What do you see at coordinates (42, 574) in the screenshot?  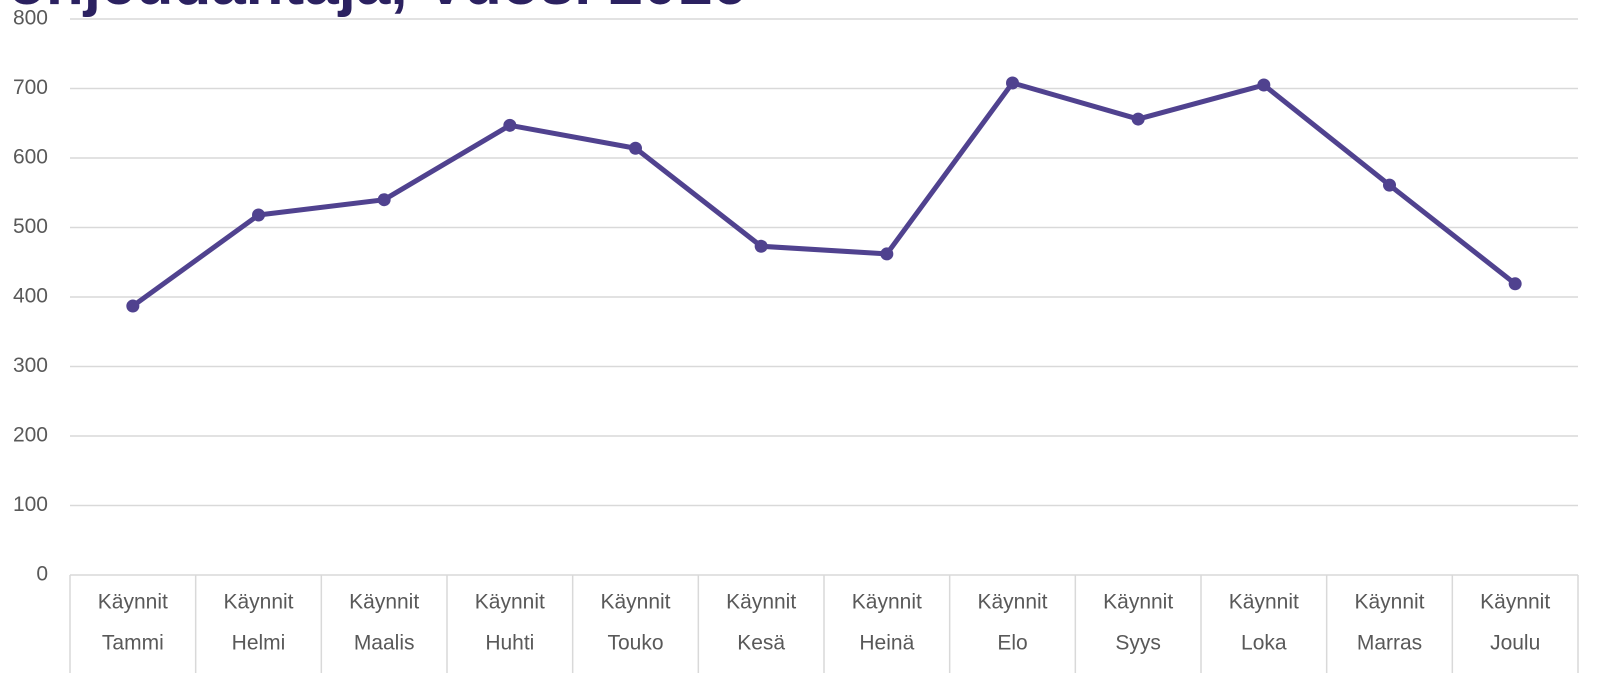 I see `y-tick-label: 0` at bounding box center [42, 574].